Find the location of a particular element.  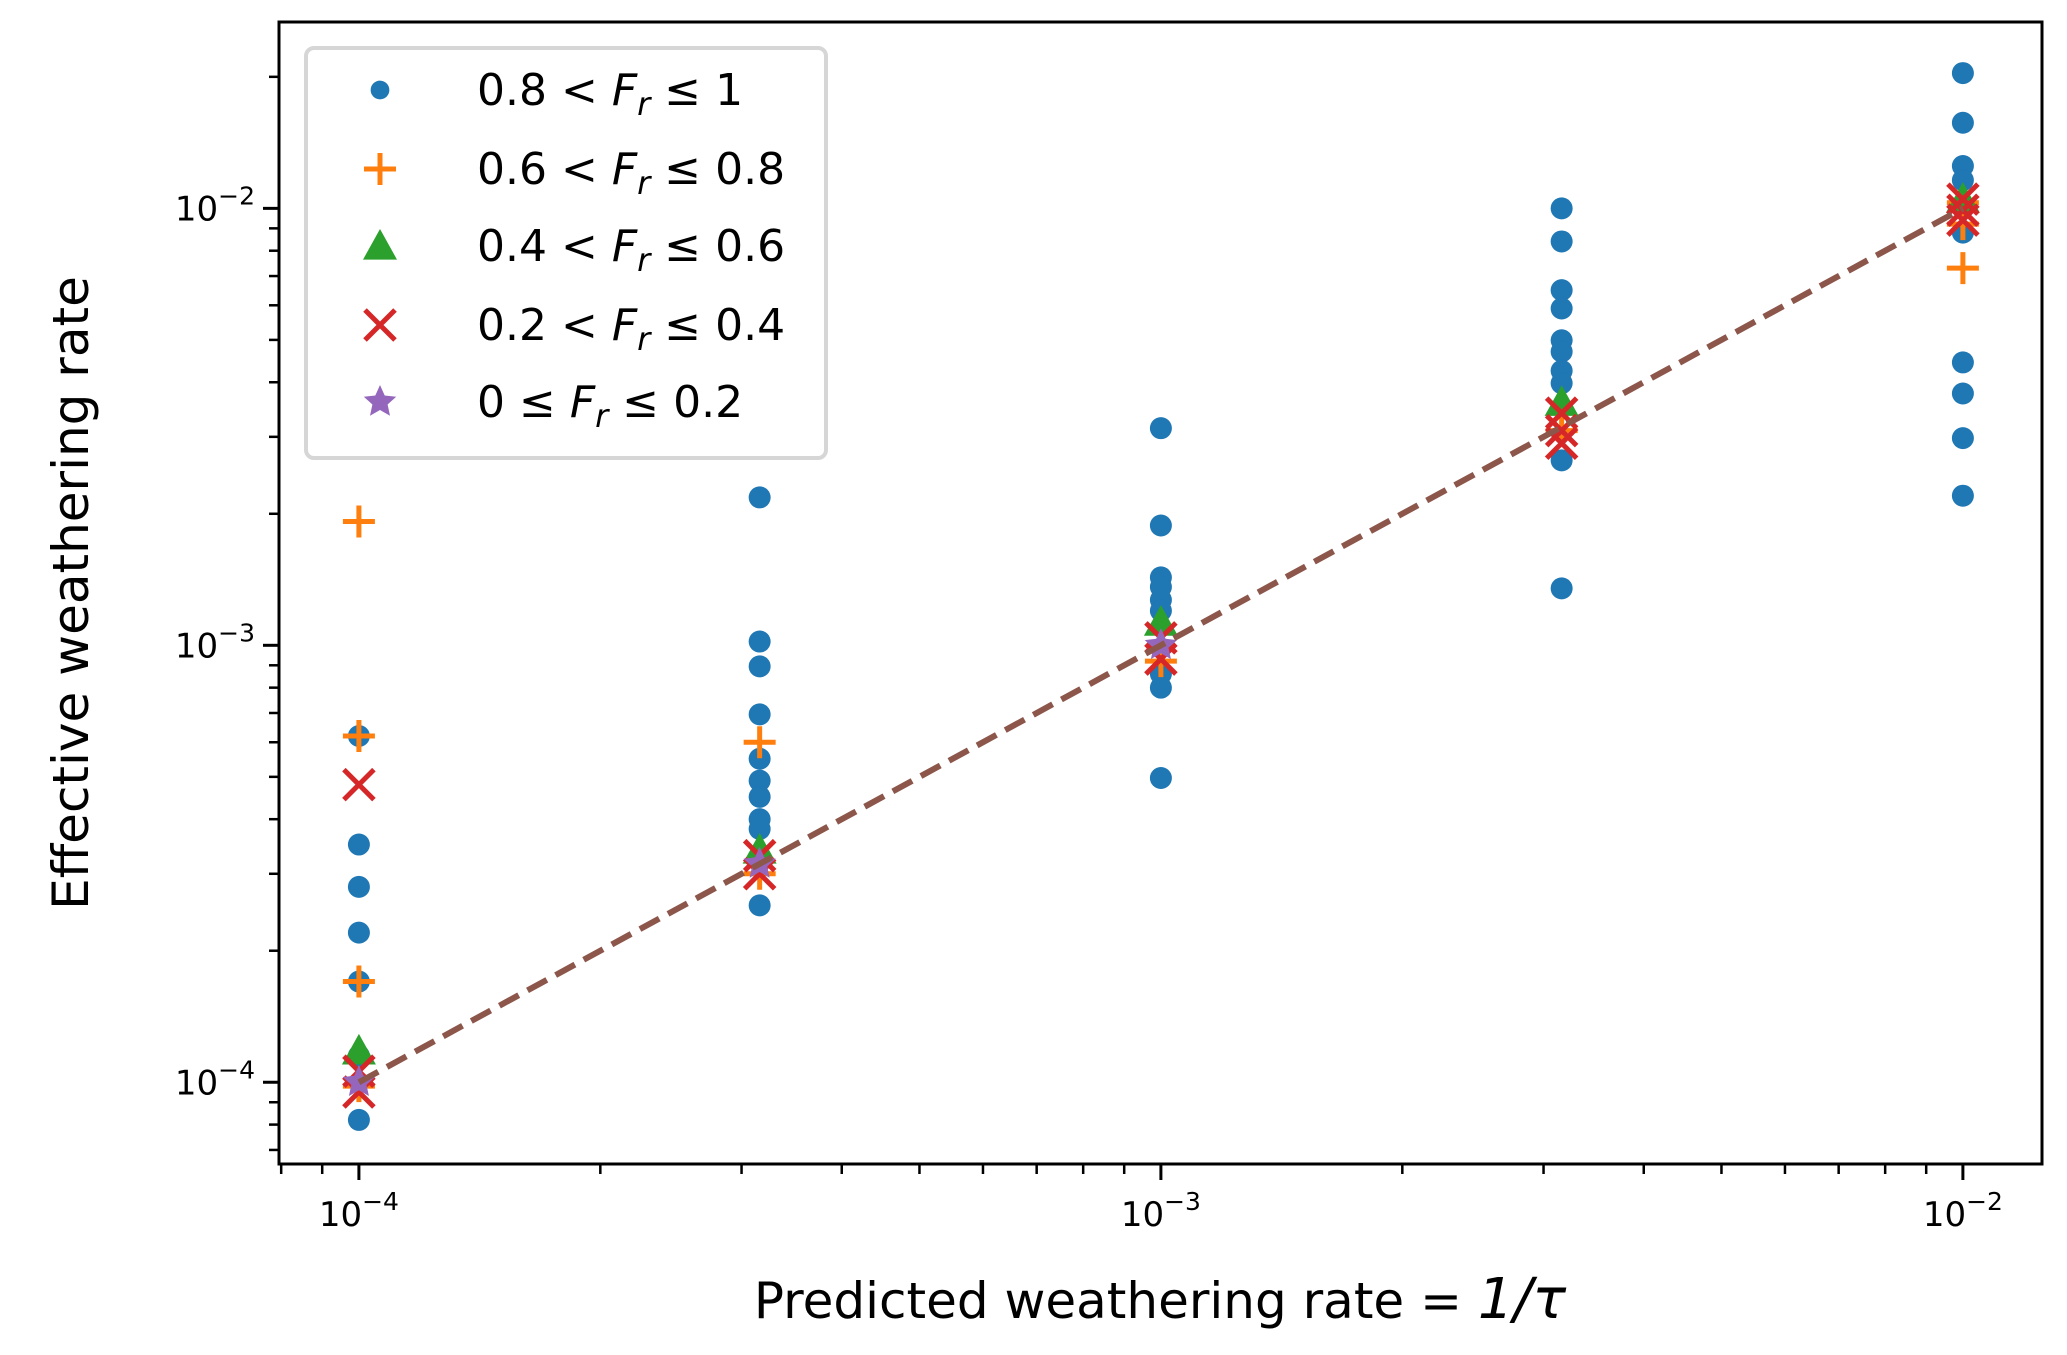

legend-marker-triangle is located at coordinates (380, 244).